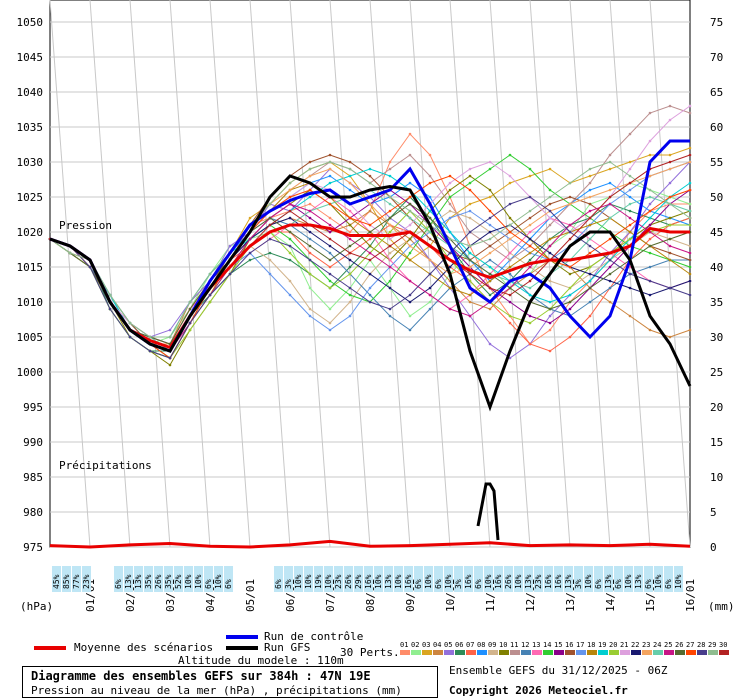  What do you see at coordinates (668, 645) in the screenshot?
I see `pert-number: 25` at bounding box center [668, 645].